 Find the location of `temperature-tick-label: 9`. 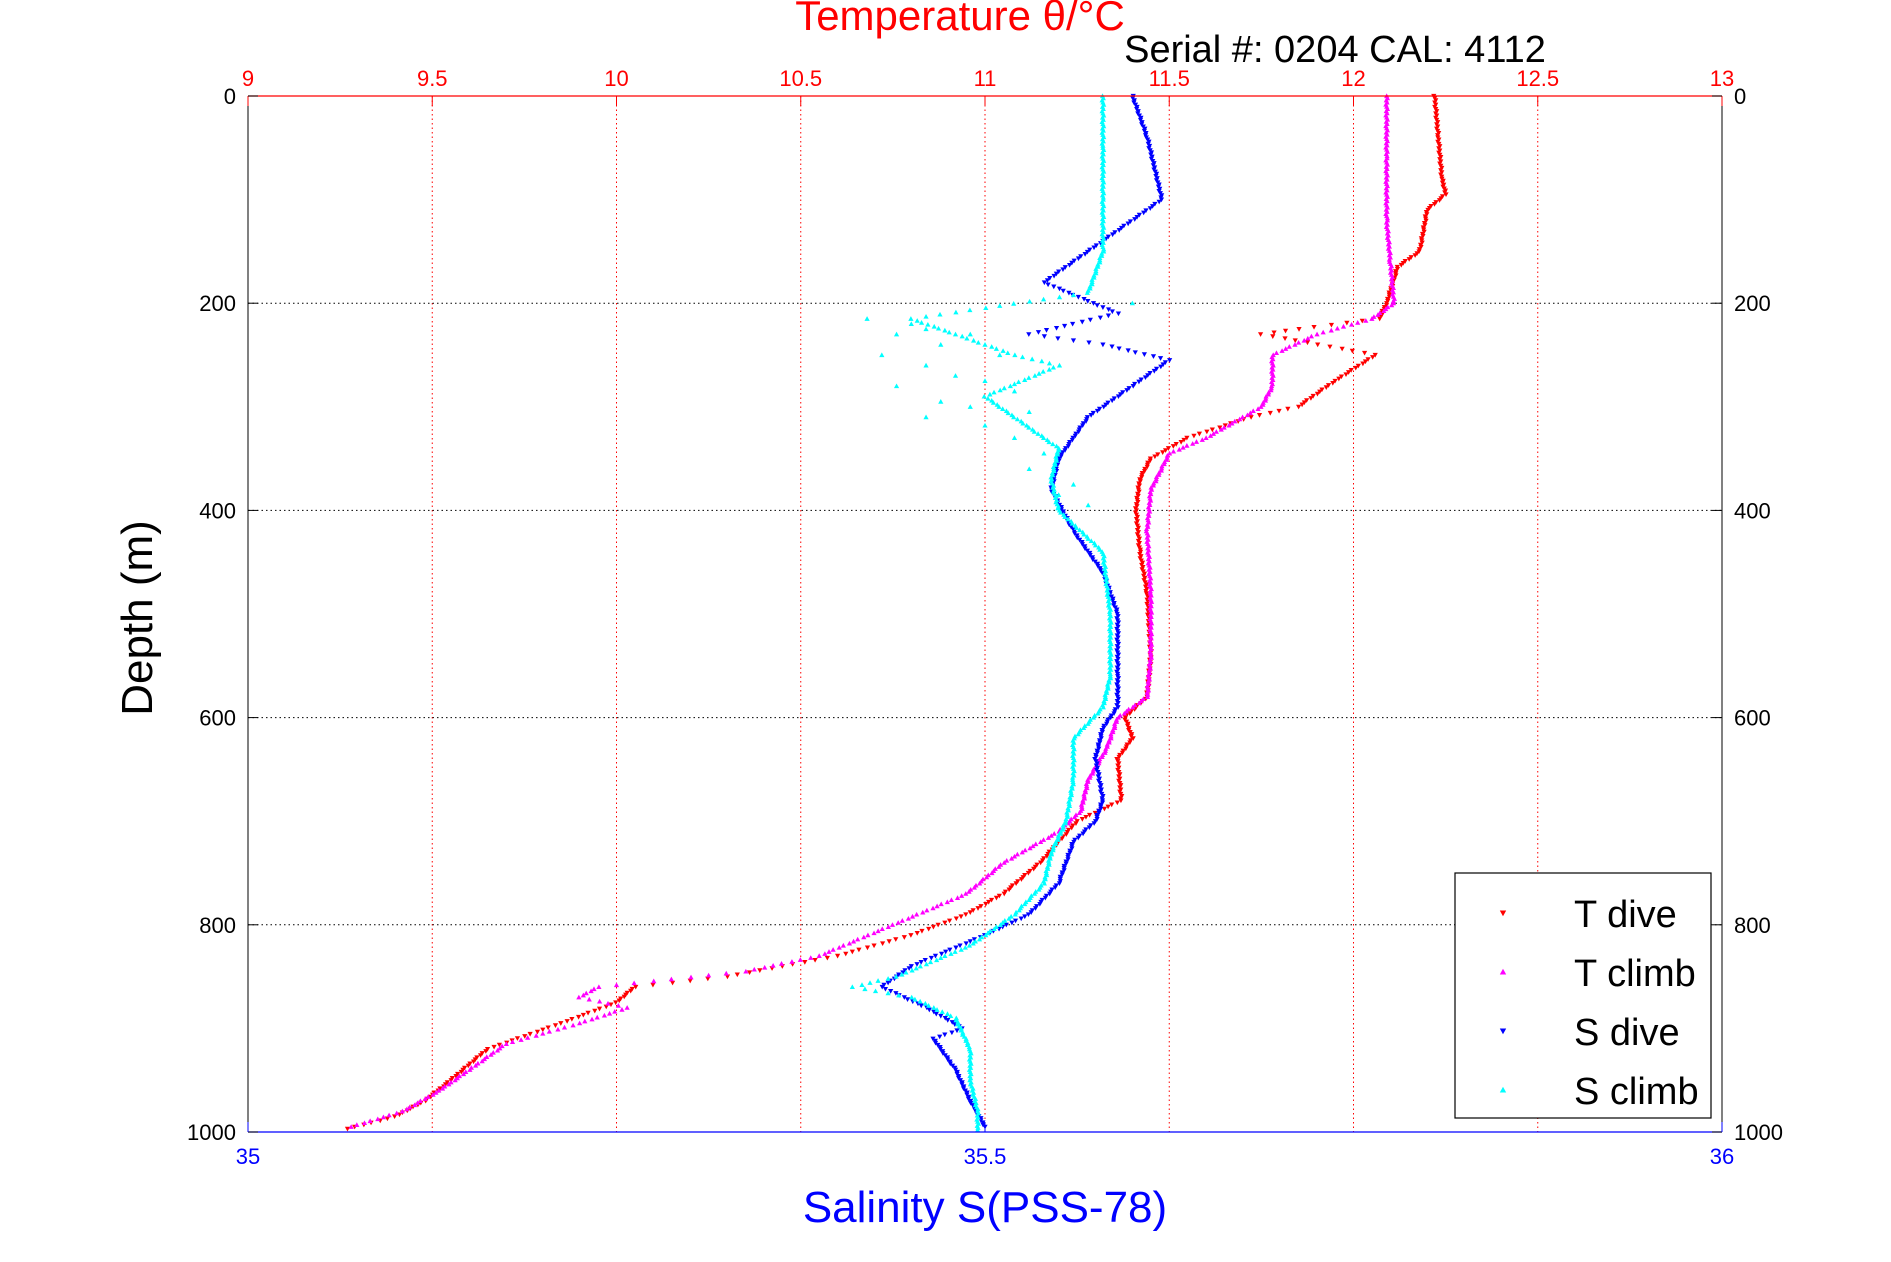

temperature-tick-label: 9 is located at coordinates (248, 78).